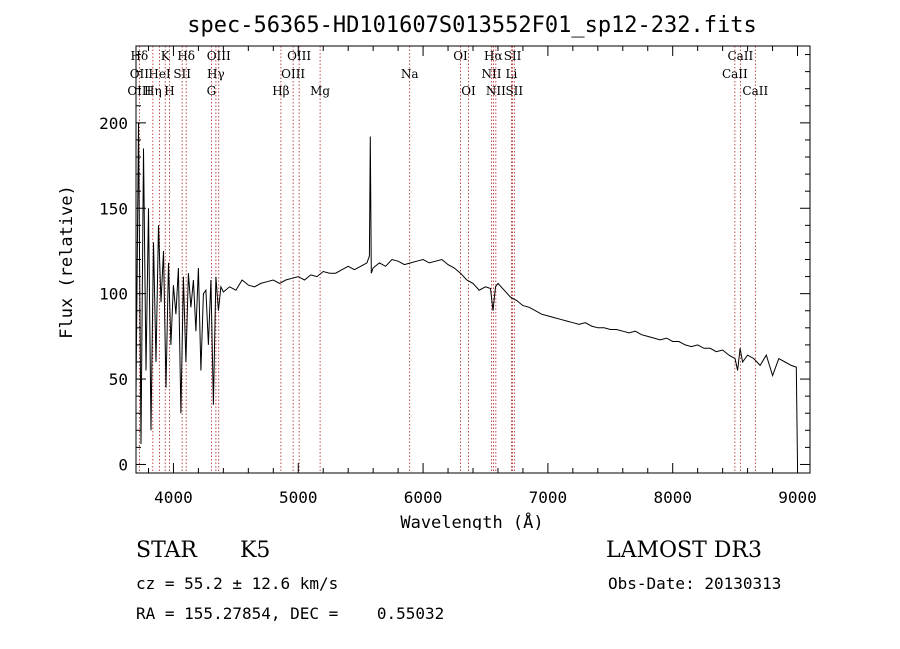 The width and height of the screenshot is (900, 649). What do you see at coordinates (153, 91) in the screenshot?
I see `line-label-19: Hη` at bounding box center [153, 91].